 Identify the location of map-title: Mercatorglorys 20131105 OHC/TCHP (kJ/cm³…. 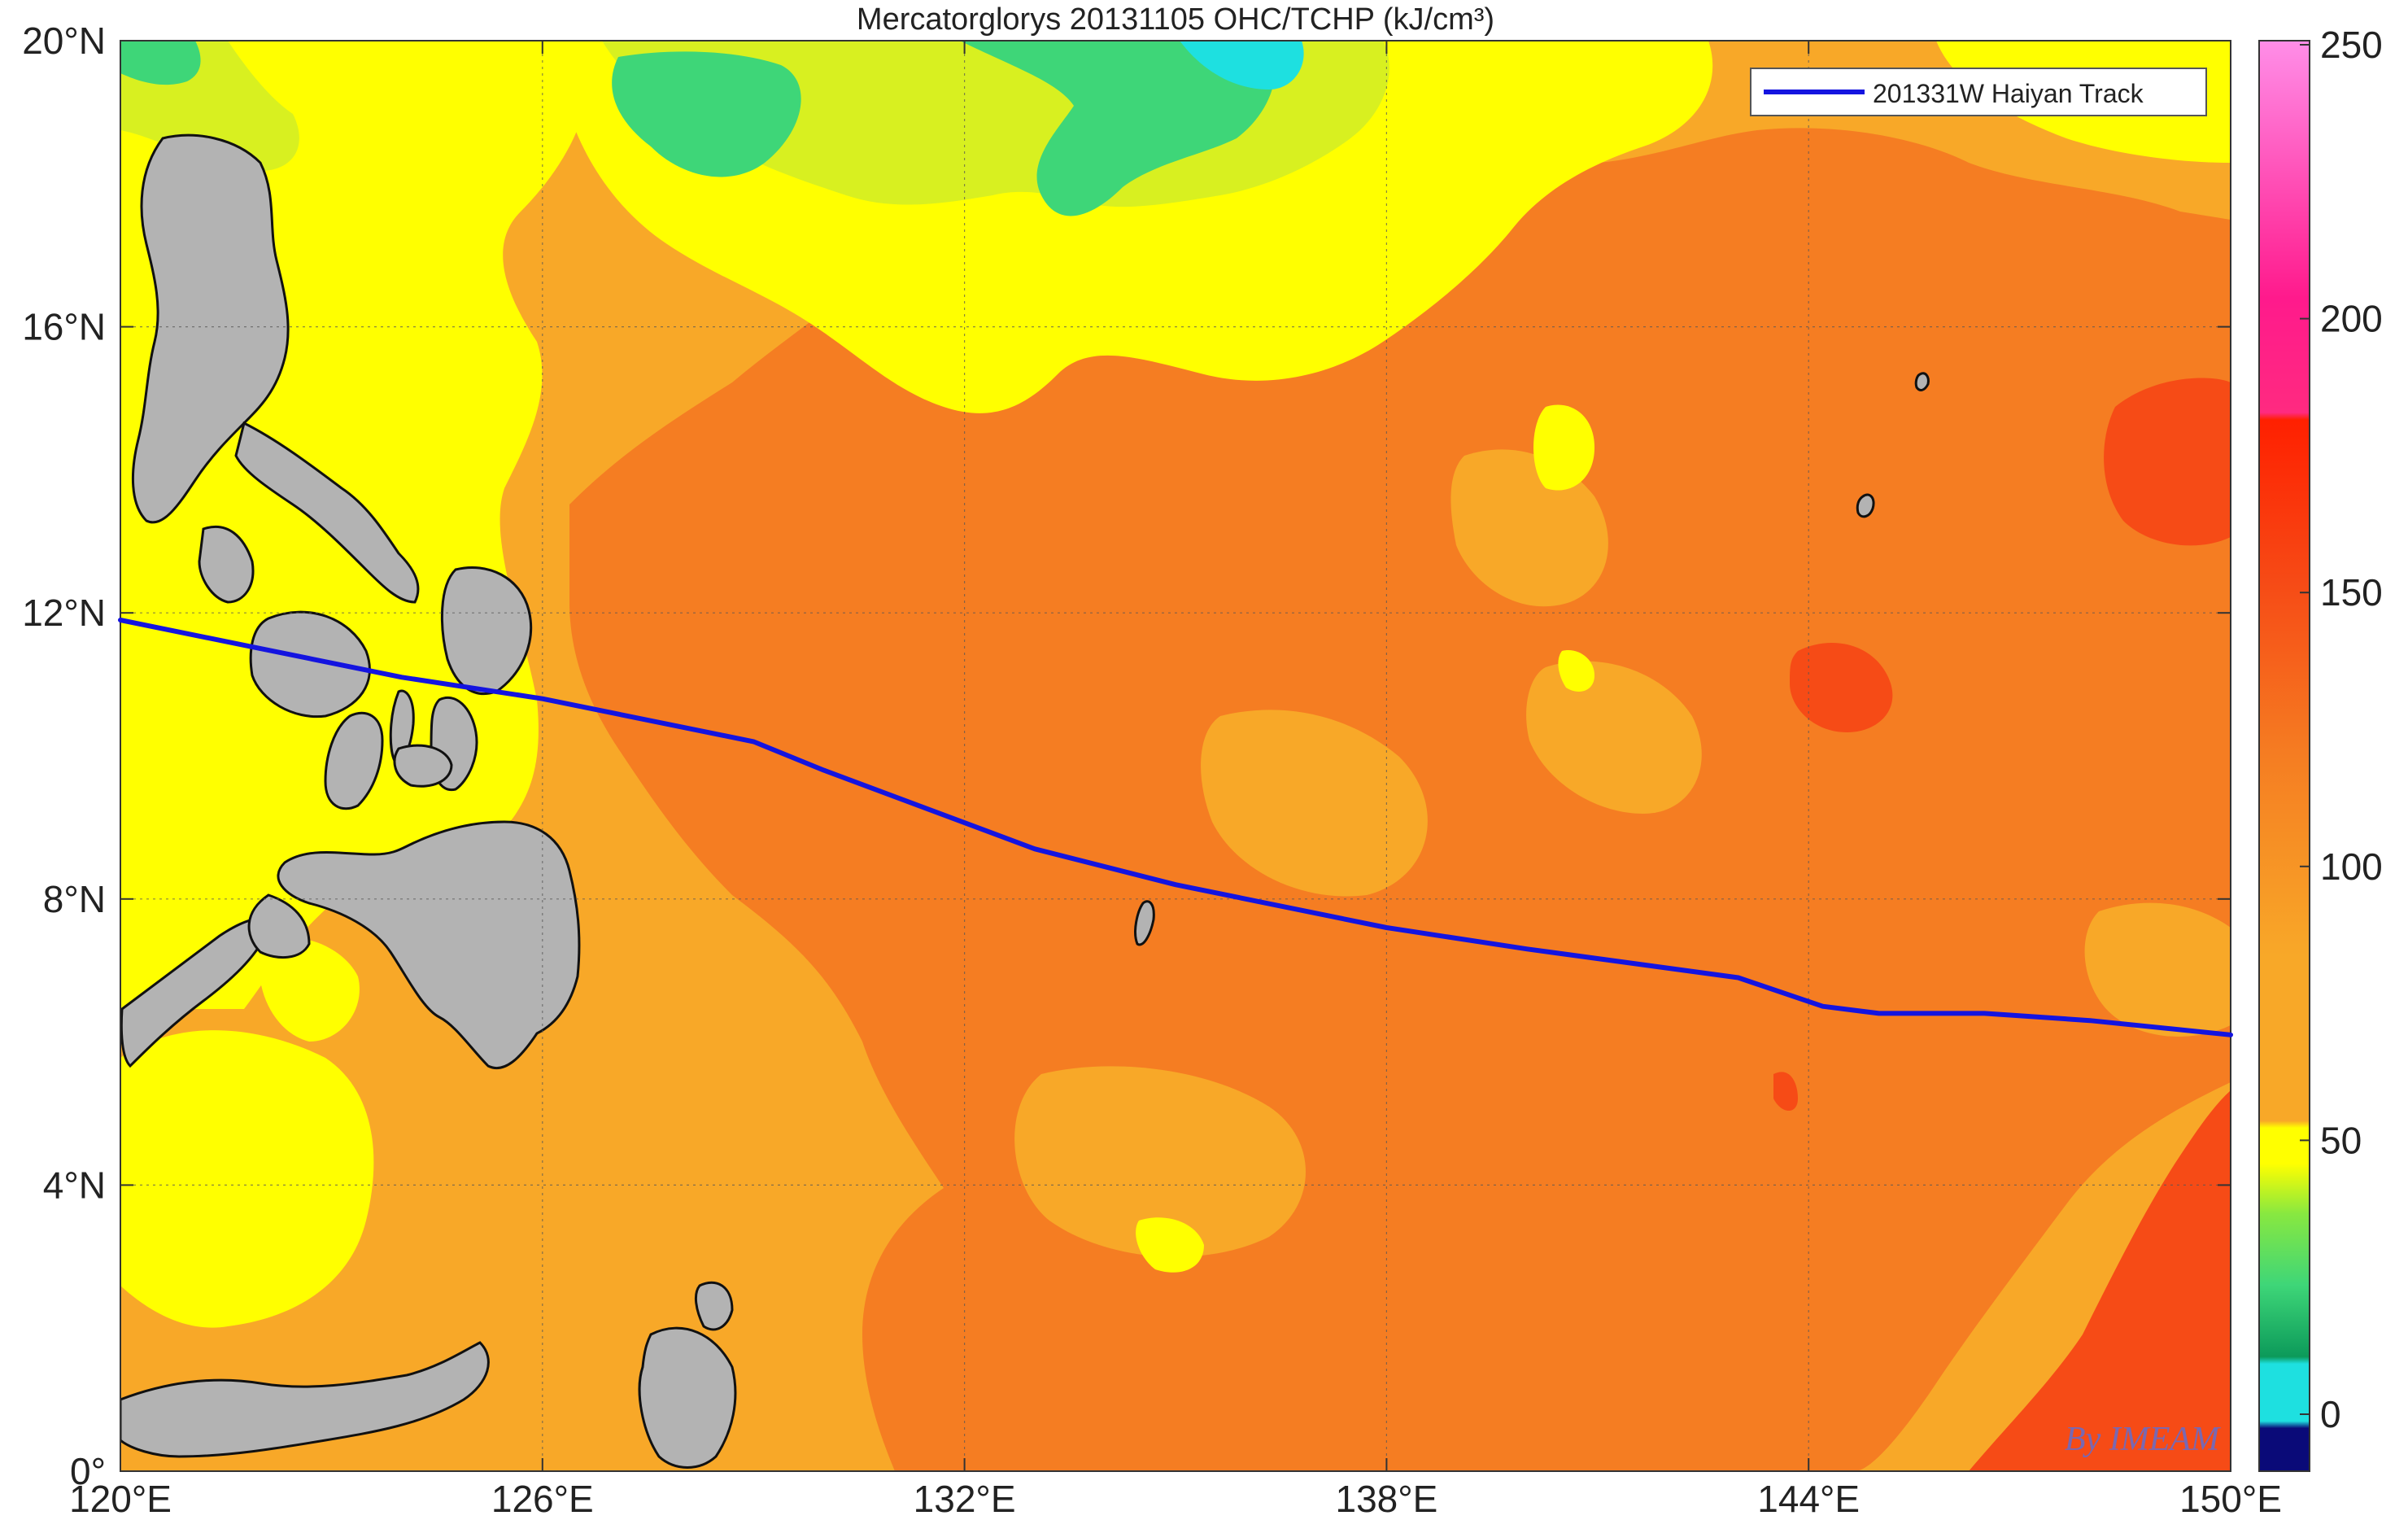
(1175, 19).